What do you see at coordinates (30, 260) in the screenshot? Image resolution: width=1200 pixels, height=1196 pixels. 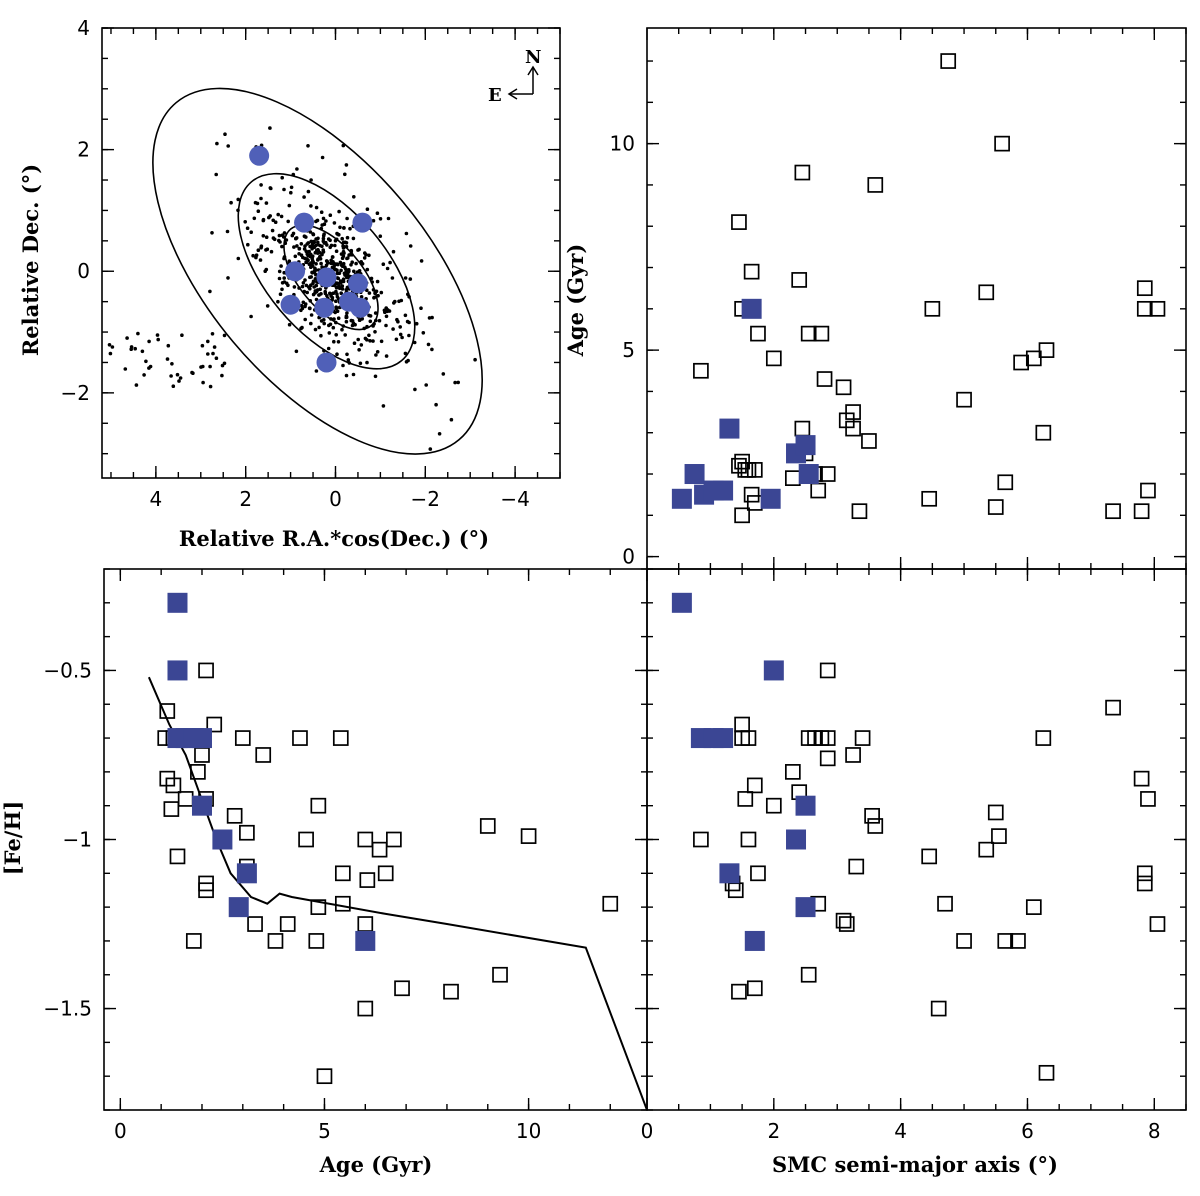 I see `map-y-axis-label: Relative Dec. (°)` at bounding box center [30, 260].